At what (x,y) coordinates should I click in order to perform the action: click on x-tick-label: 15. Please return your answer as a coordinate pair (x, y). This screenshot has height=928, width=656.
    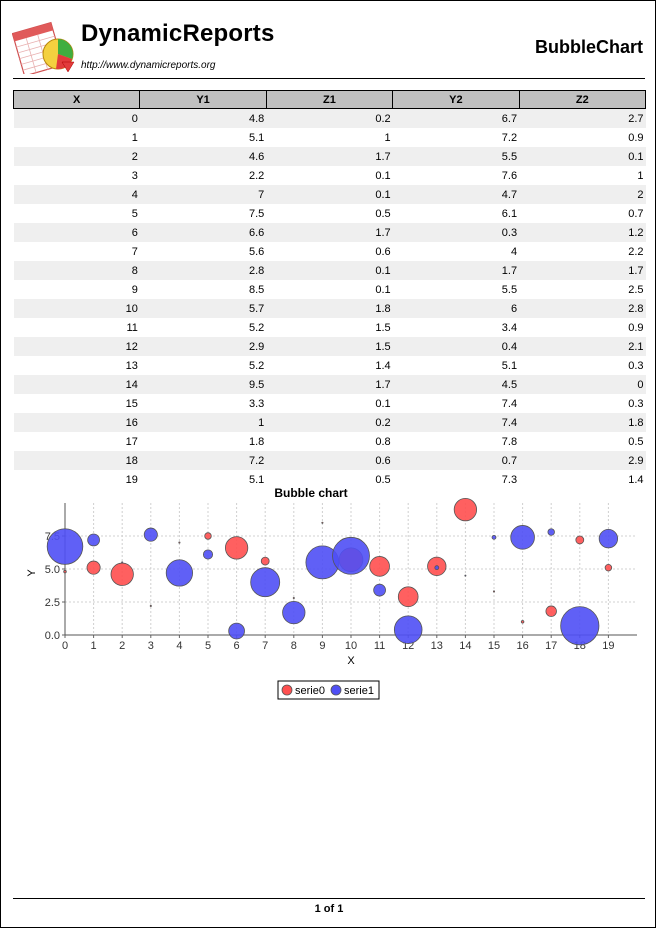
    Looking at the image, I should click on (494, 646).